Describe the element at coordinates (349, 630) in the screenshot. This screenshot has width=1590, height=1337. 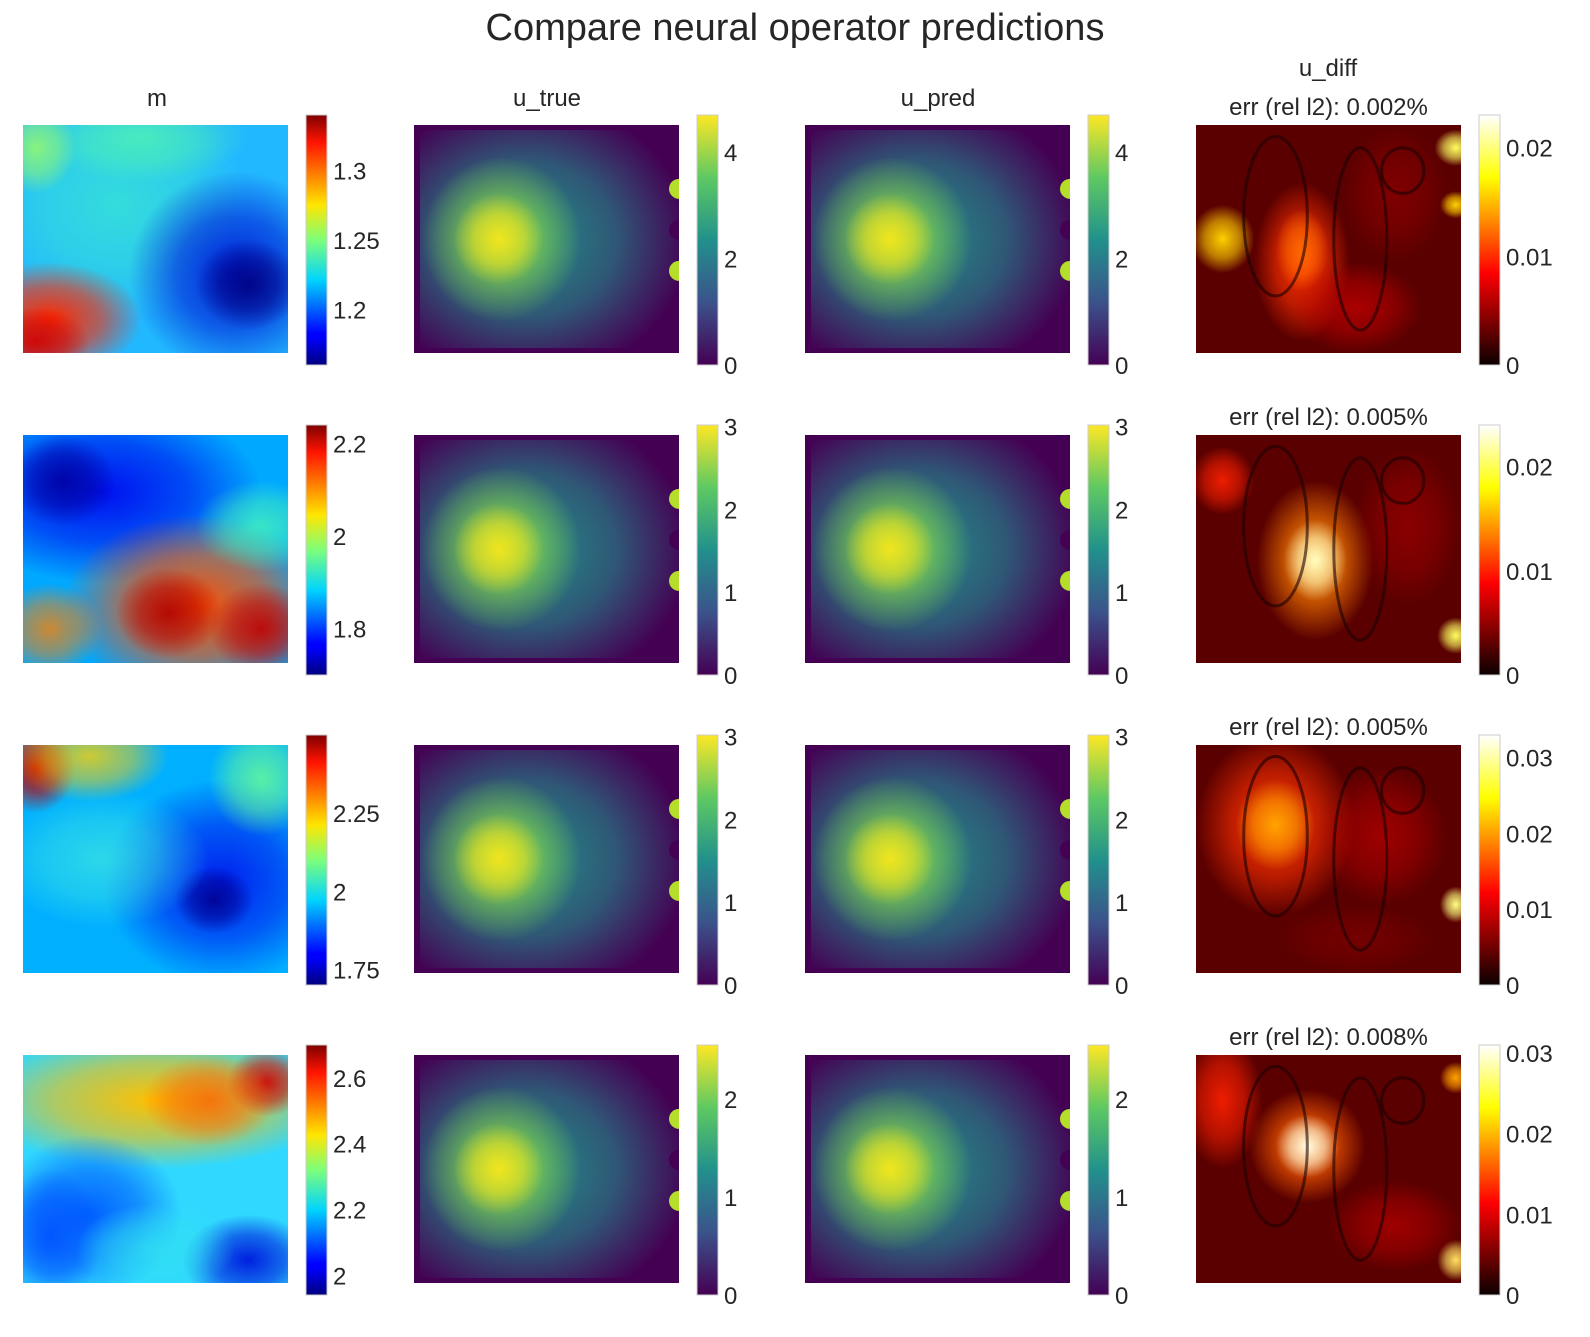
I see `colorbar-tick-label: 1.8` at that location.